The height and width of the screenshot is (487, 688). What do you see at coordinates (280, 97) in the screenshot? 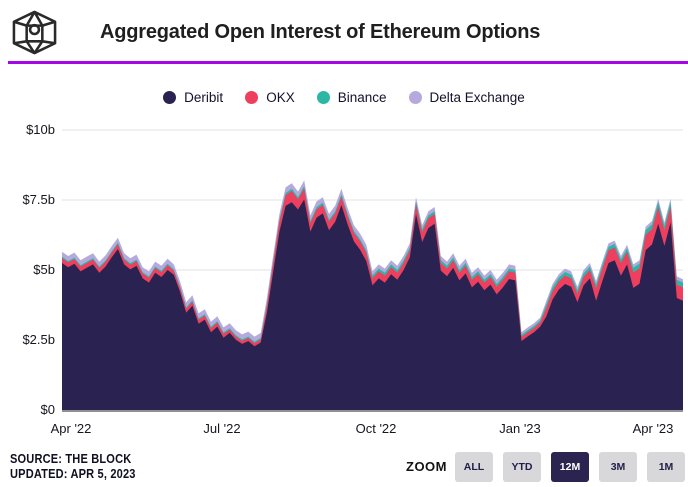
I see `legend-label-okx: OKX` at bounding box center [280, 97].